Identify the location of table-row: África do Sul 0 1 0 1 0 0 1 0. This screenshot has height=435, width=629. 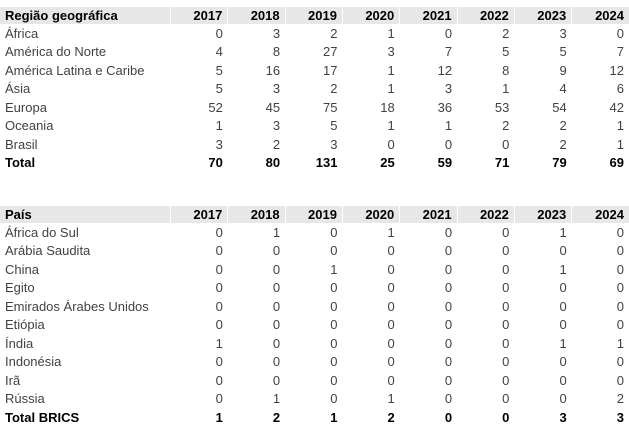
(314, 232).